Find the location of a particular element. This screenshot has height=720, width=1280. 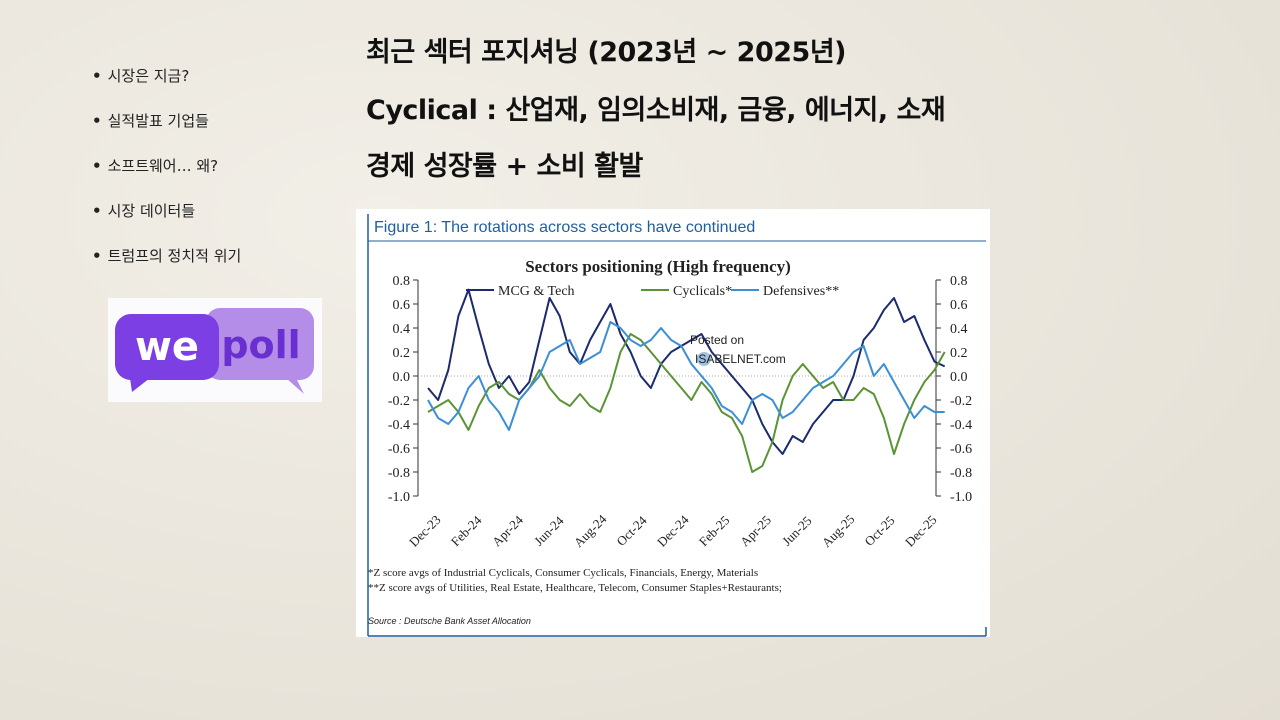

x-tick-label: Apr-24 is located at coordinates (507, 530).